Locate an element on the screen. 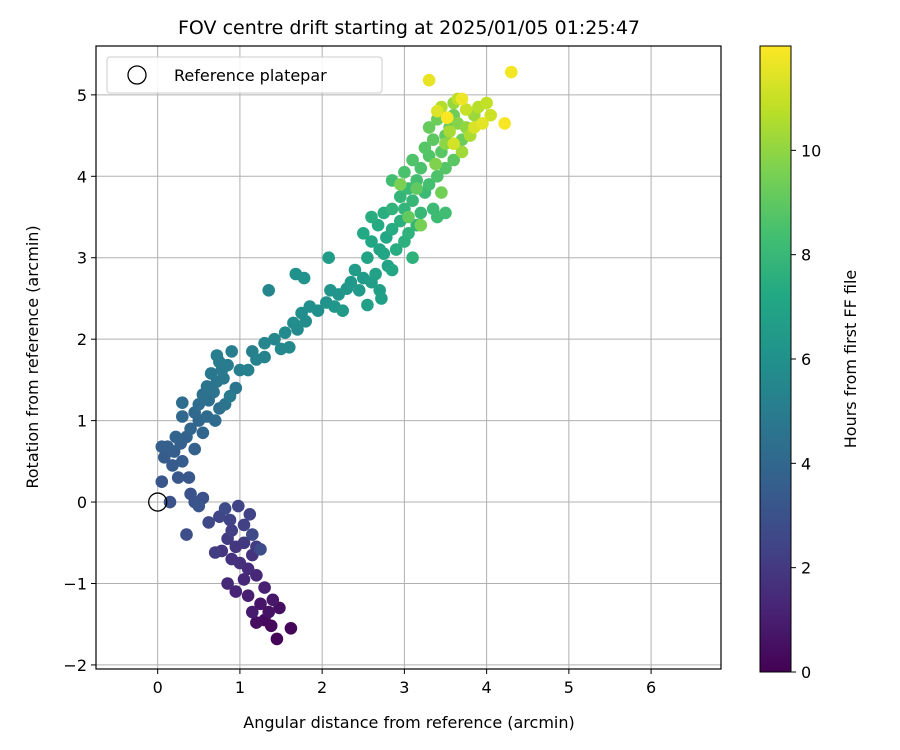  x-tick-label: 2 is located at coordinates (322, 687).